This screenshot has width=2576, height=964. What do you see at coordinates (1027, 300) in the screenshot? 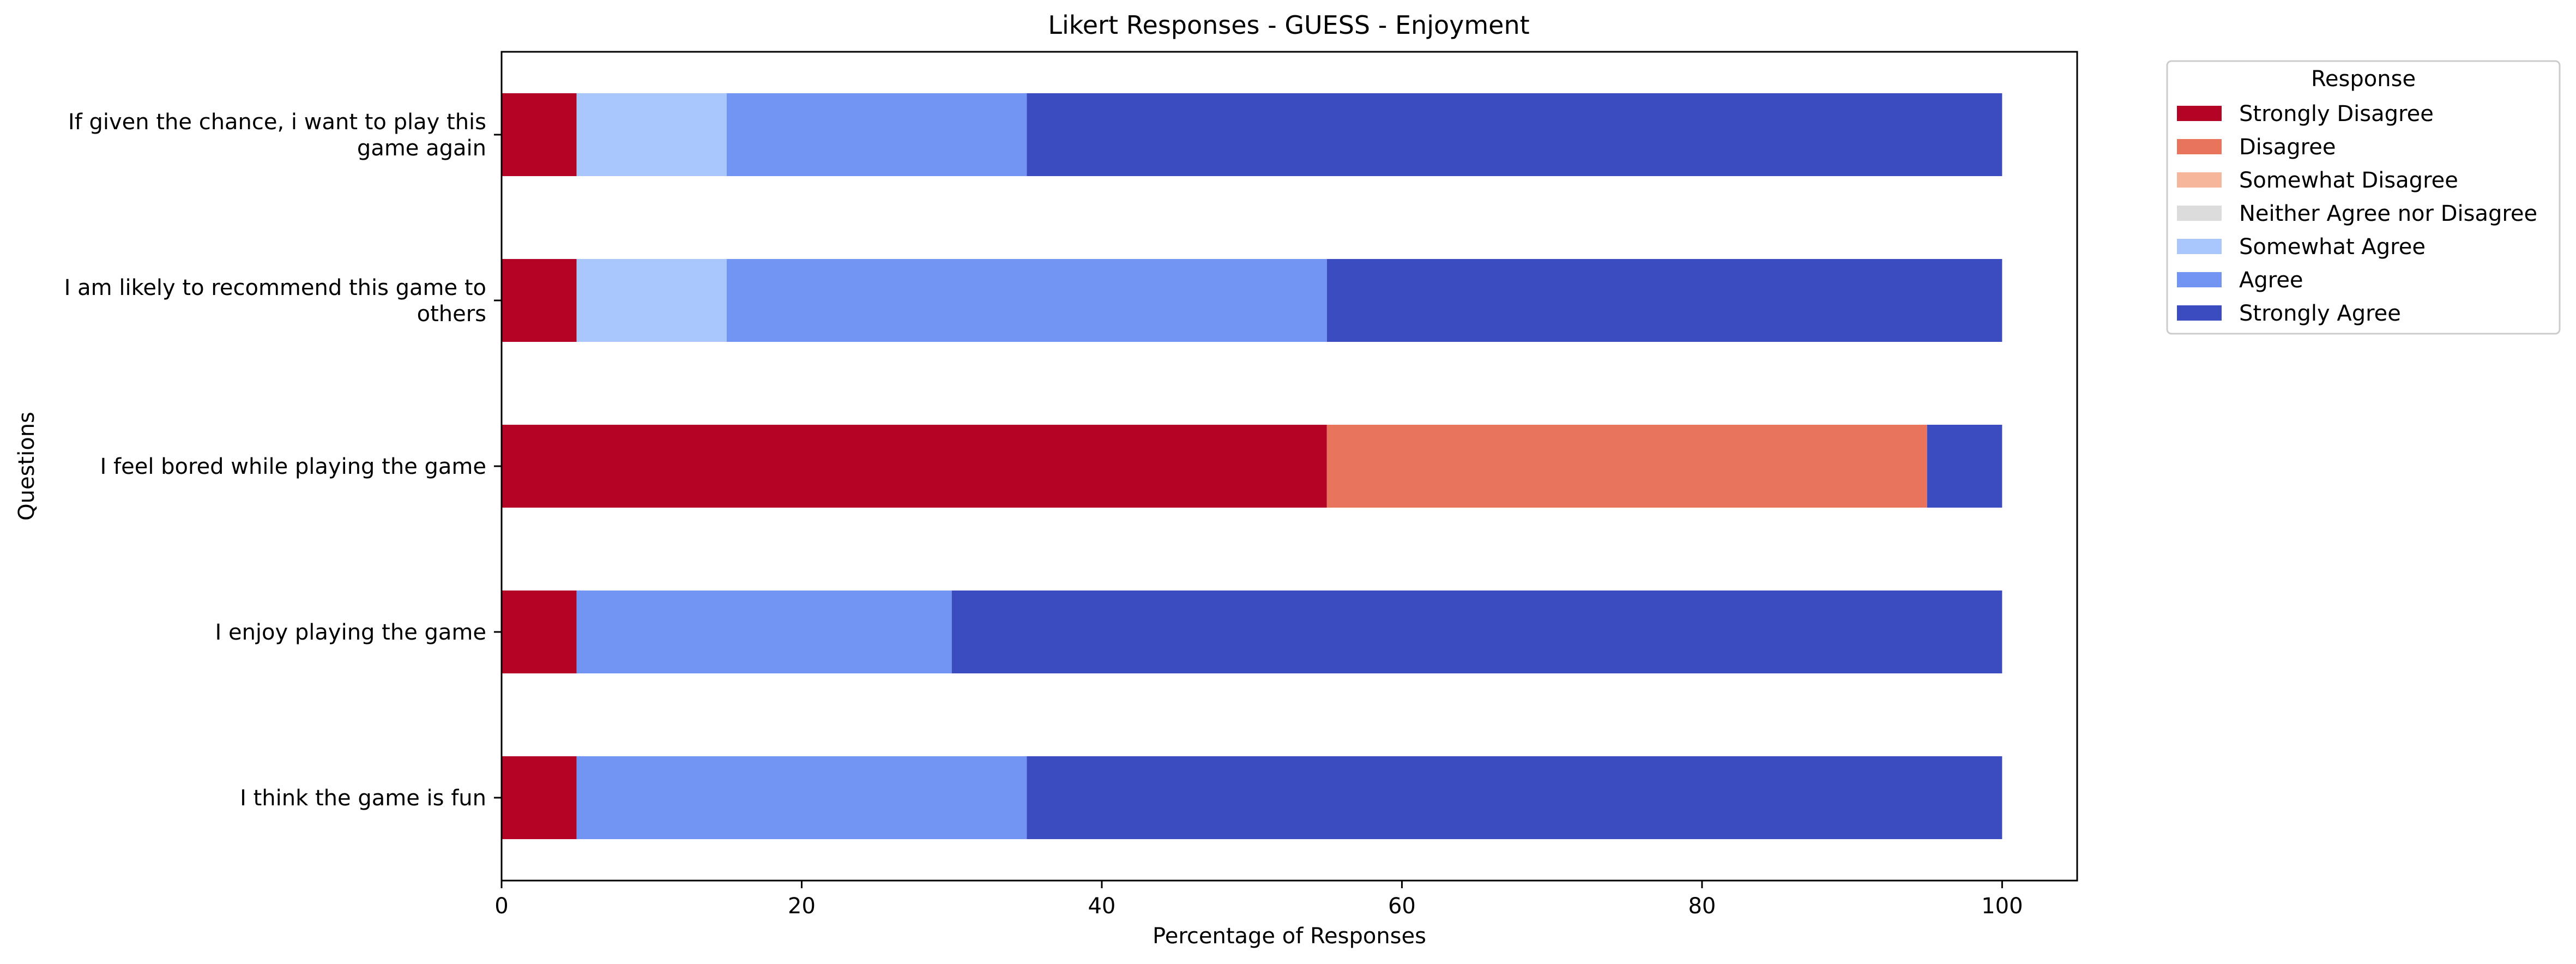
I see `bar-agree-q2` at bounding box center [1027, 300].